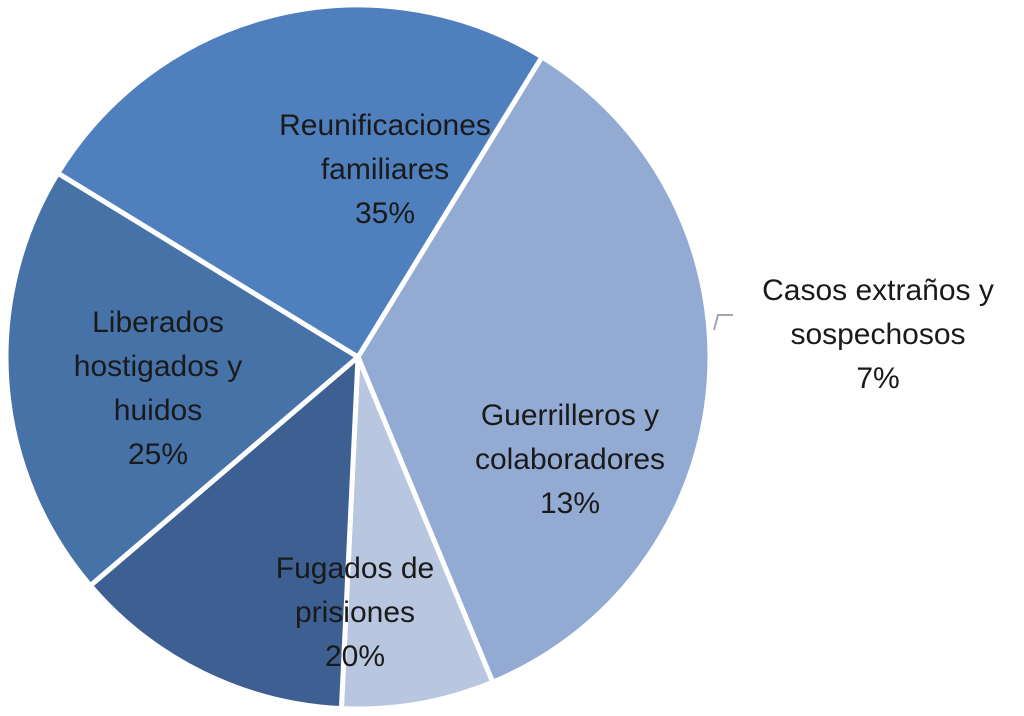 This screenshot has width=1024, height=716. I want to click on slice-name-line-2-0: Guerrilleros y, so click(570, 415).